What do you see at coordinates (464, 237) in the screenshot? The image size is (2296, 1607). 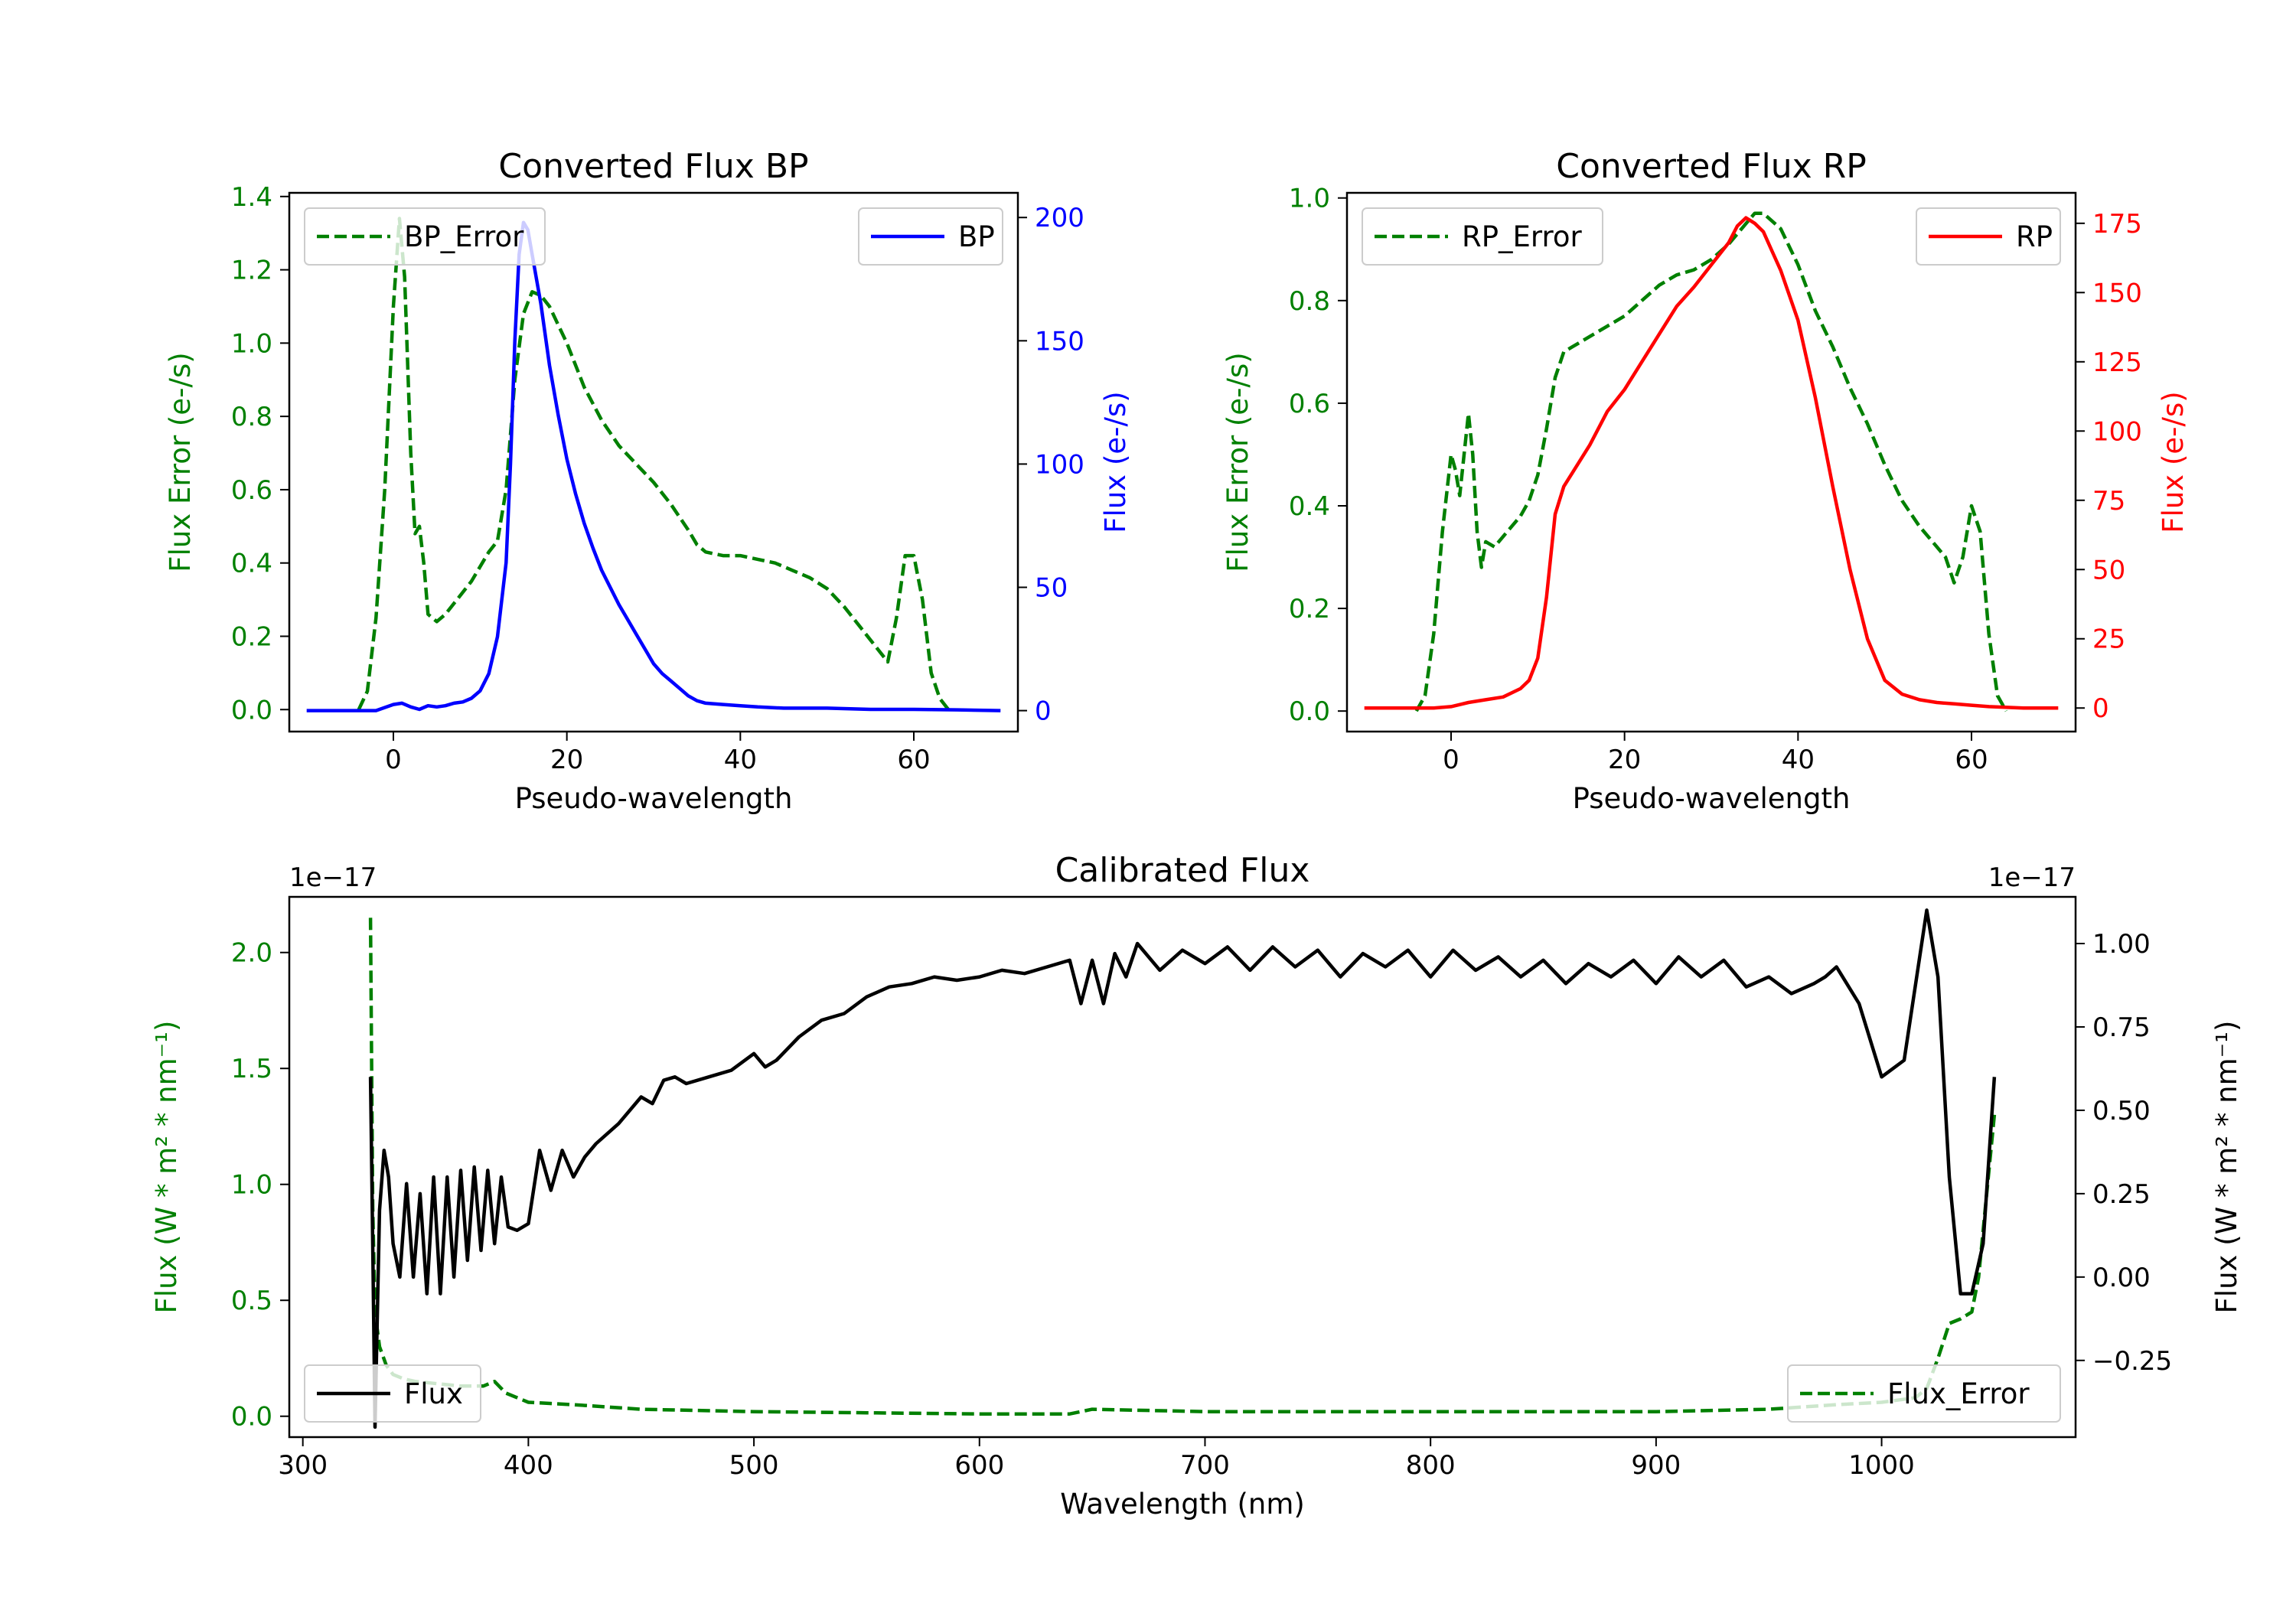 I see `legend-label: BP_Error` at bounding box center [464, 237].